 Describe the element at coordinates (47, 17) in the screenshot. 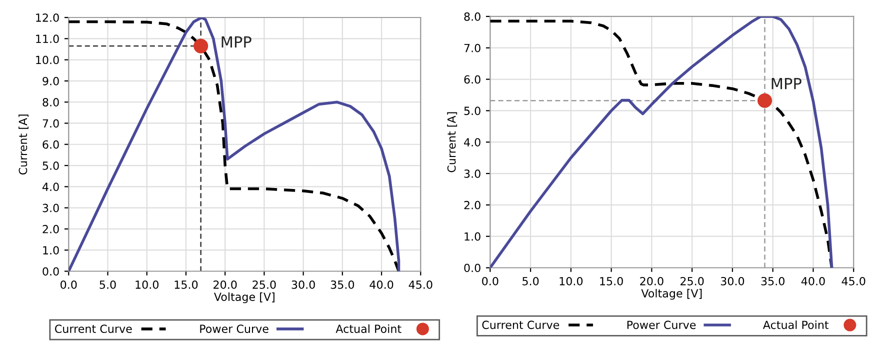

I see `y-tick-label: 12.0` at that location.